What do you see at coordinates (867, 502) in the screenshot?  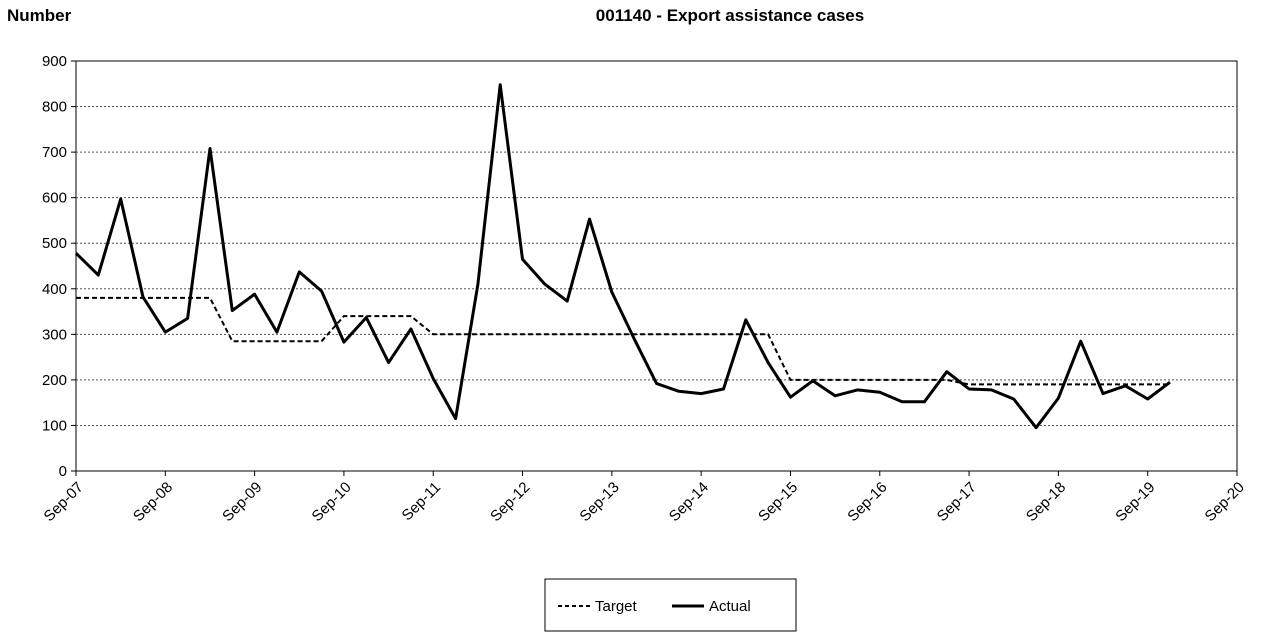 I see `x-tick-label: Sep-16` at bounding box center [867, 502].